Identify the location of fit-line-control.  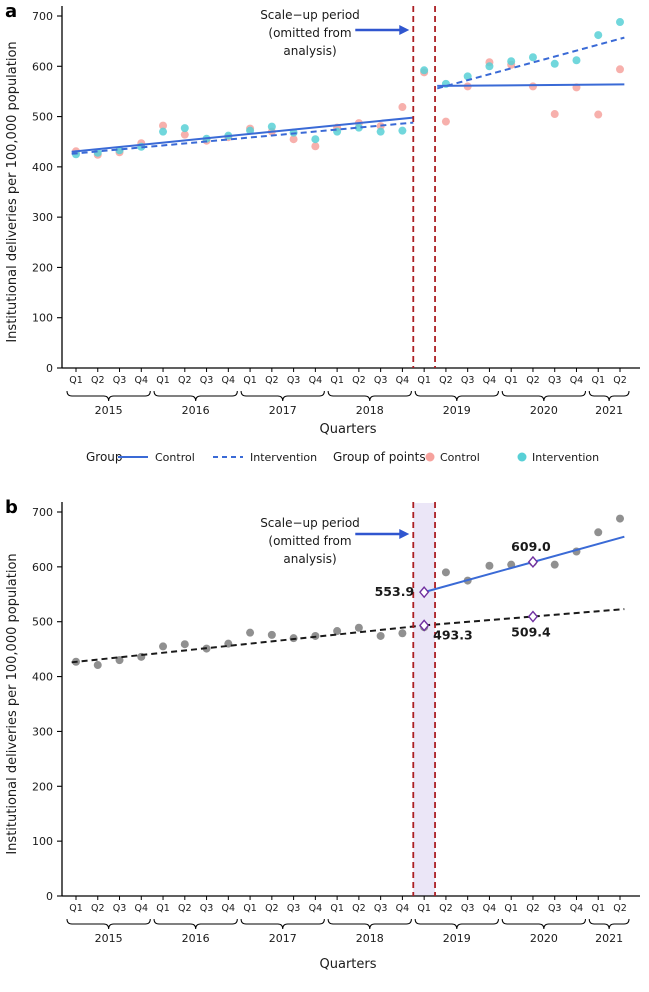
(531, 85).